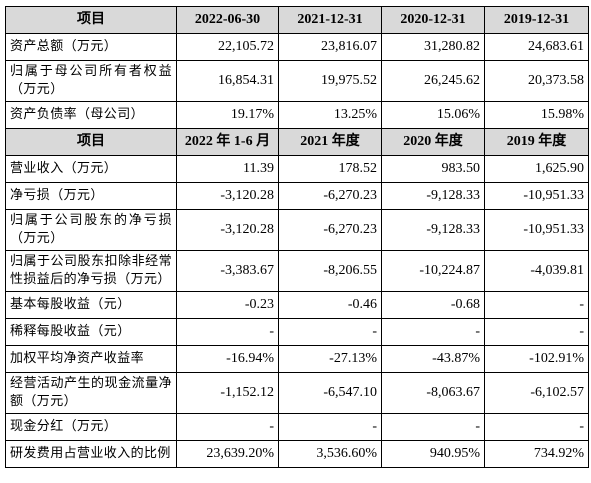  I want to click on data-row: 现金分红（万元） - - - -, so click(297, 427).